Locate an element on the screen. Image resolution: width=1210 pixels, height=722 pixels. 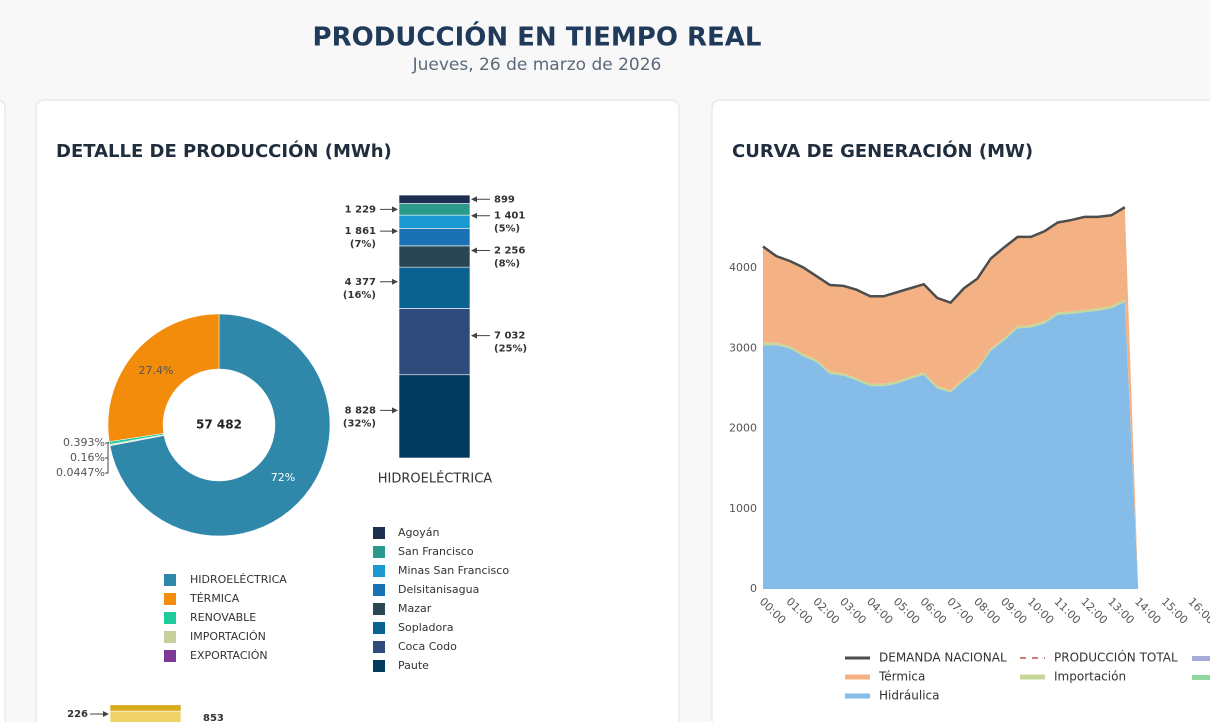
page-title: PRODUCCIÓN EN TIEMPO REAL is located at coordinates (537, 37).